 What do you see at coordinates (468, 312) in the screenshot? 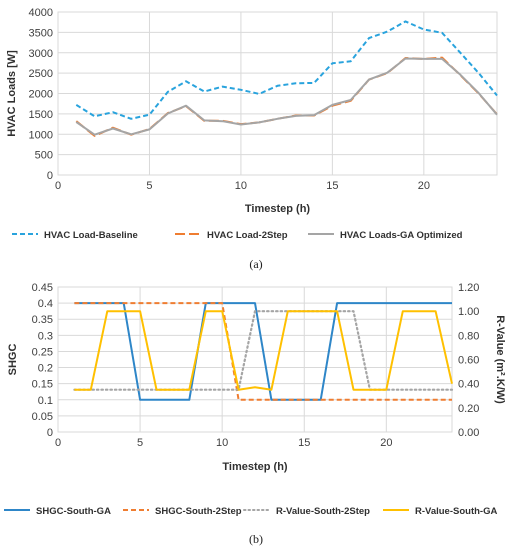
I see `y2-tick-label: 1.00` at bounding box center [468, 312].